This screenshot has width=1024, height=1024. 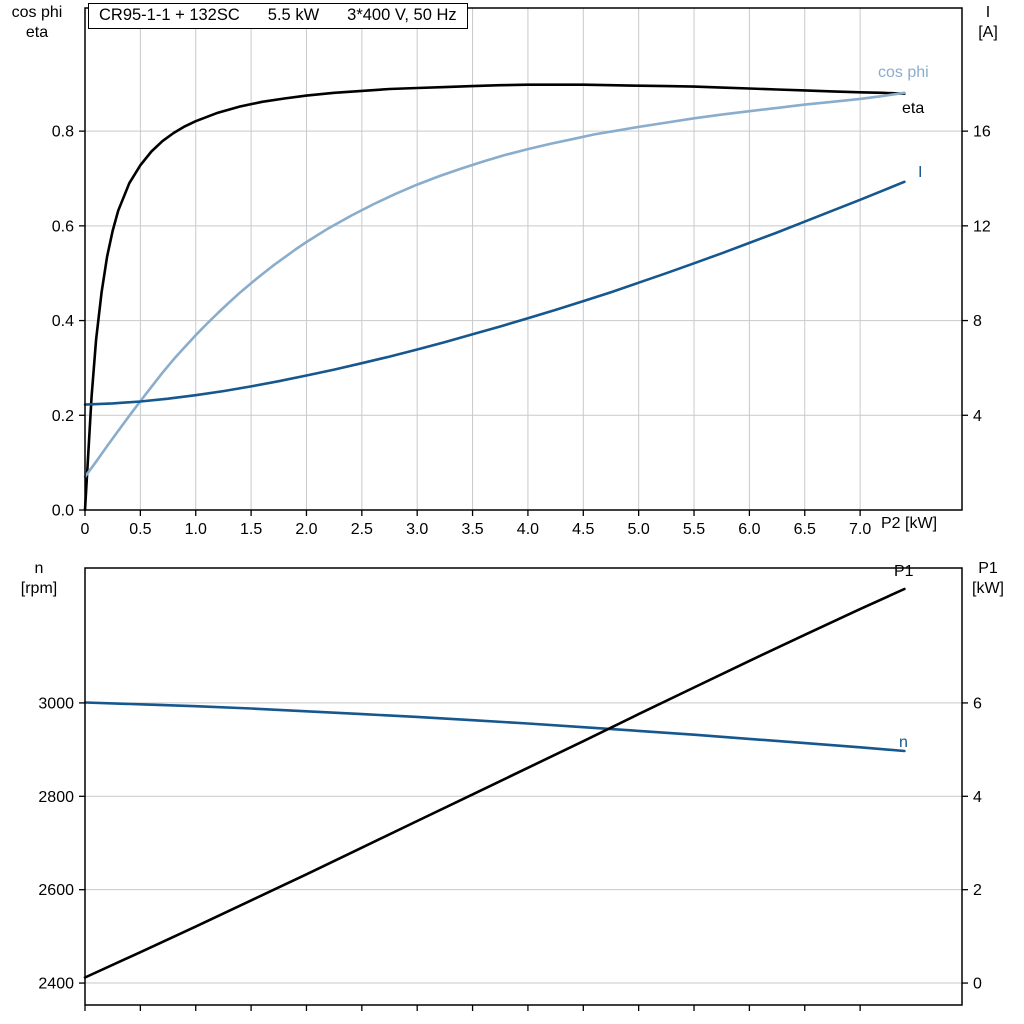 I want to click on curve-label-cos-phi: cos phi, so click(x=903, y=72).